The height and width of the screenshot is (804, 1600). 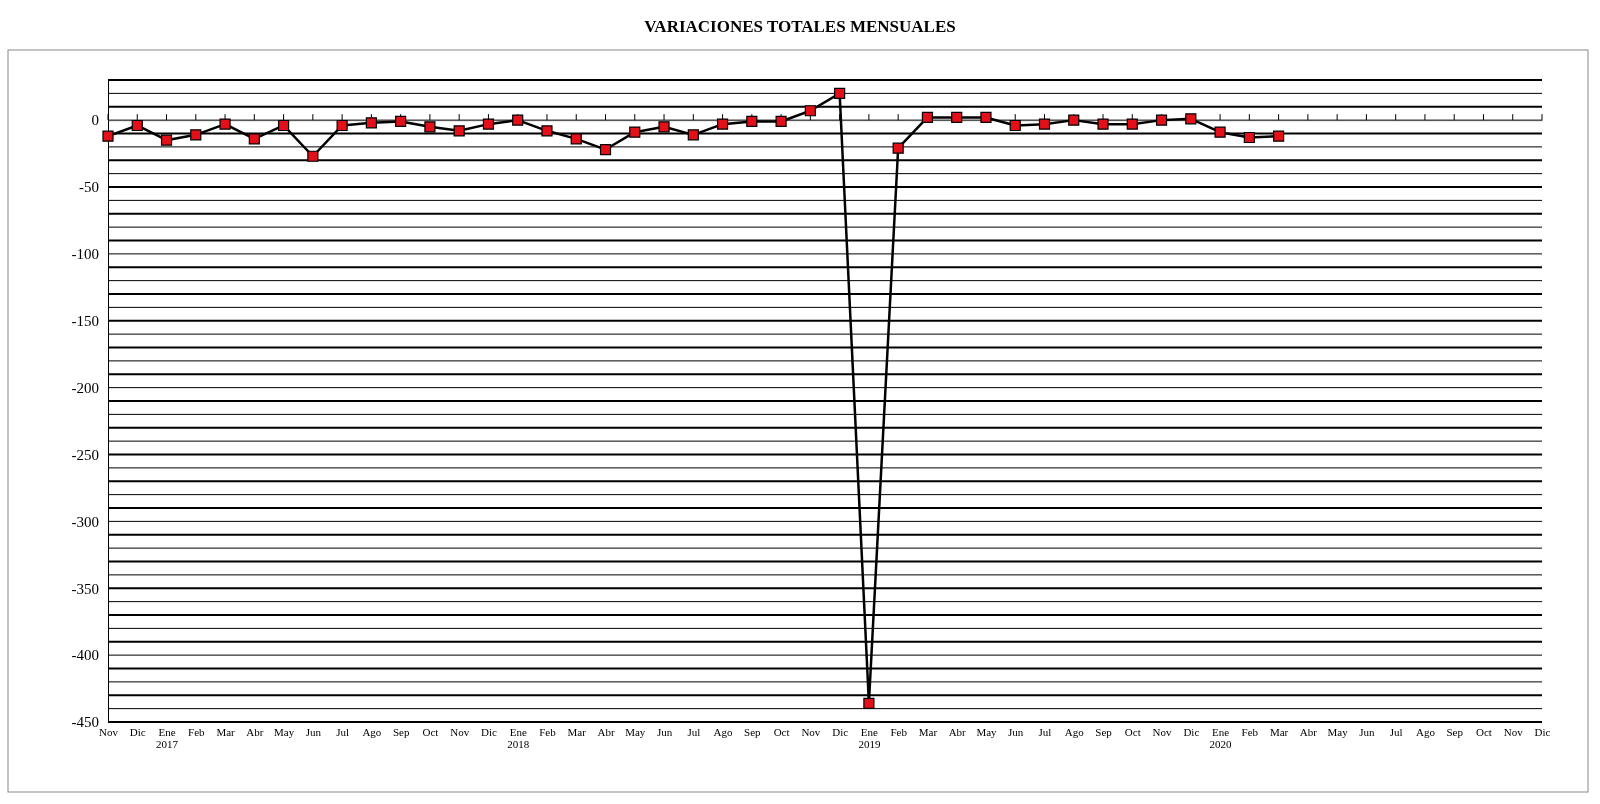 I want to click on y-tick-label: -100, so click(x=85, y=254).